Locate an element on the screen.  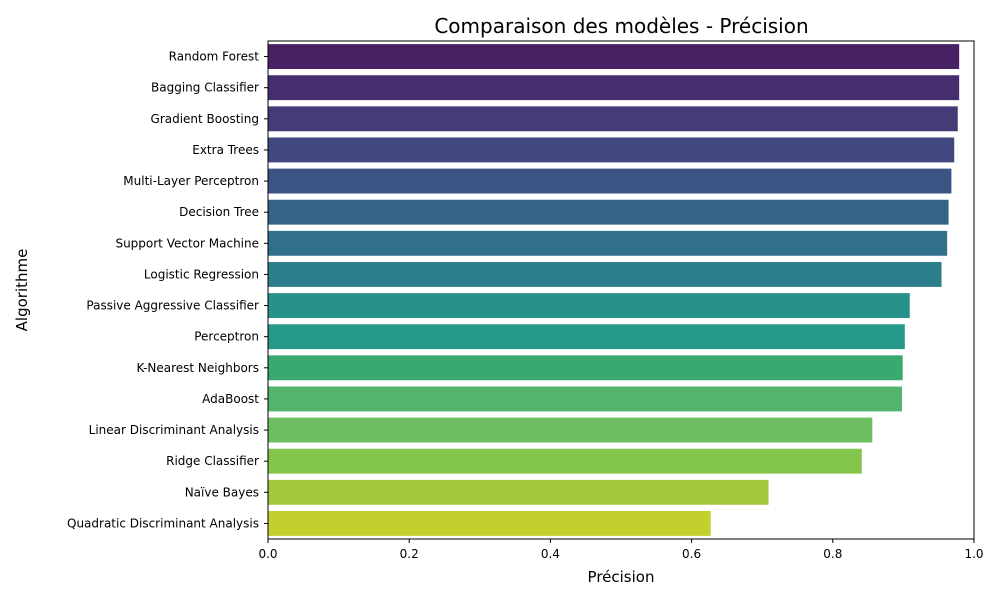
y-tick-label: Ridge Classifier is located at coordinates (212, 461).